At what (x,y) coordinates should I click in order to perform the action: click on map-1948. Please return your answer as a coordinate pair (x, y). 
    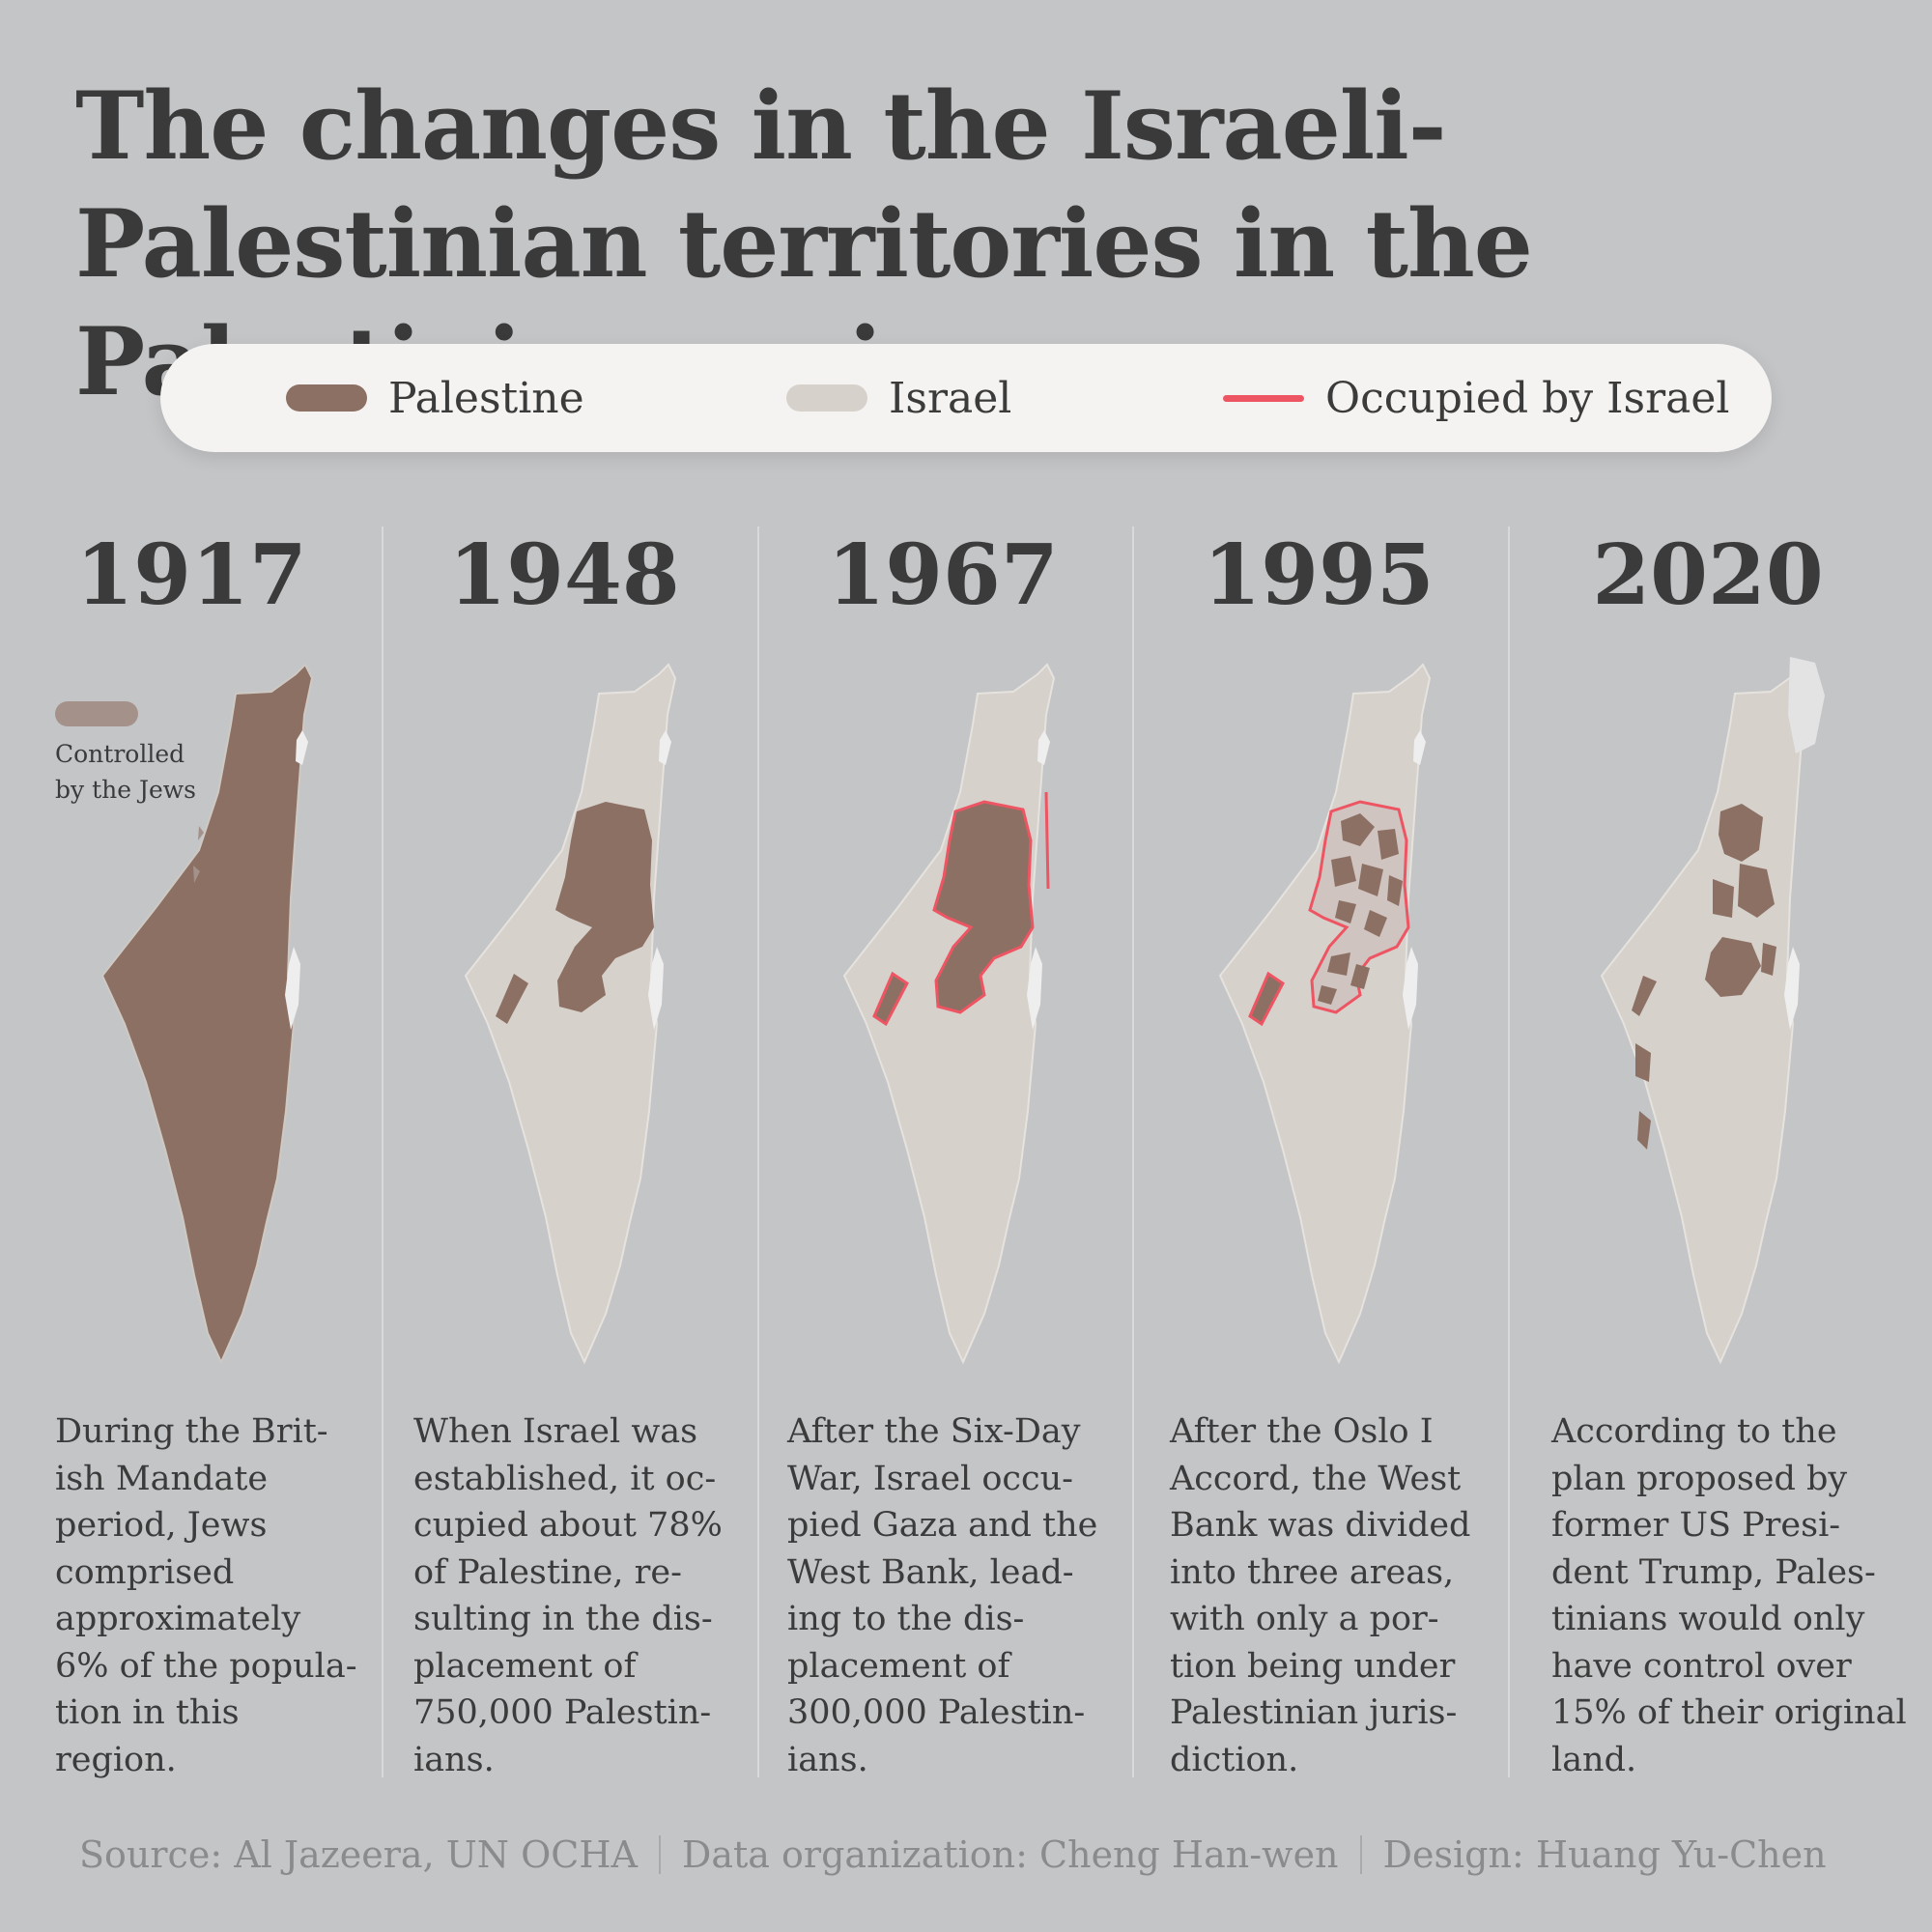
    Looking at the image, I should click on (570, 1013).